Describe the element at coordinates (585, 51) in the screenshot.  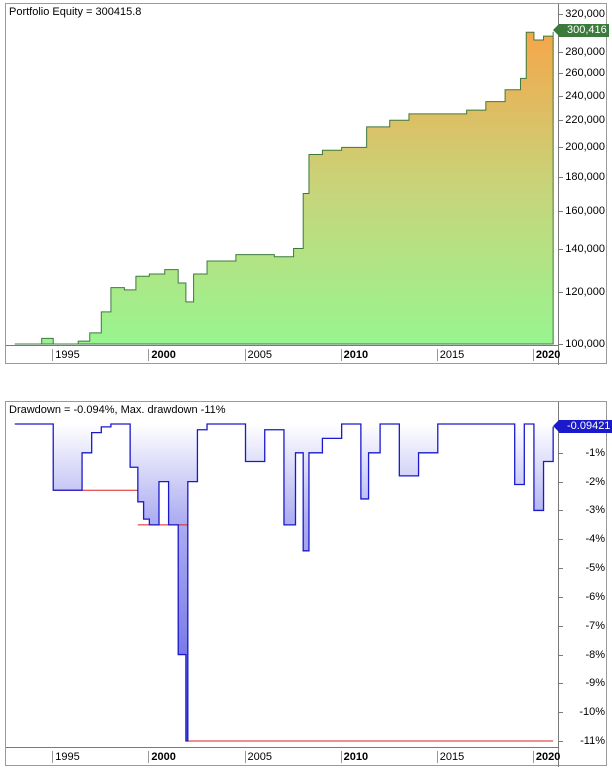
I see `y-tick-label: 280,000` at that location.